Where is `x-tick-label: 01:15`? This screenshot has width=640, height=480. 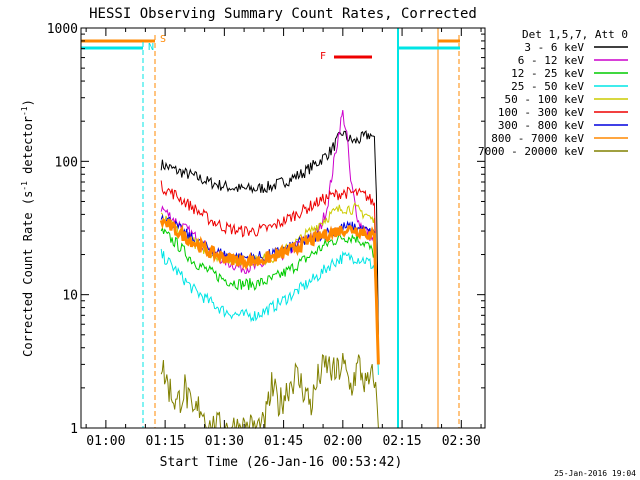 x-tick-label: 01:15 is located at coordinates (165, 441).